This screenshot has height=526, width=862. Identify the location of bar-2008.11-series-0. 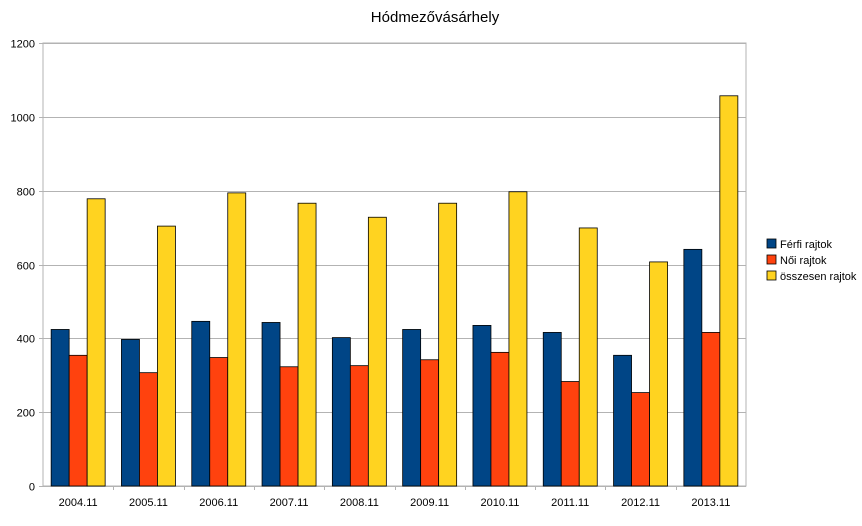
(341, 412).